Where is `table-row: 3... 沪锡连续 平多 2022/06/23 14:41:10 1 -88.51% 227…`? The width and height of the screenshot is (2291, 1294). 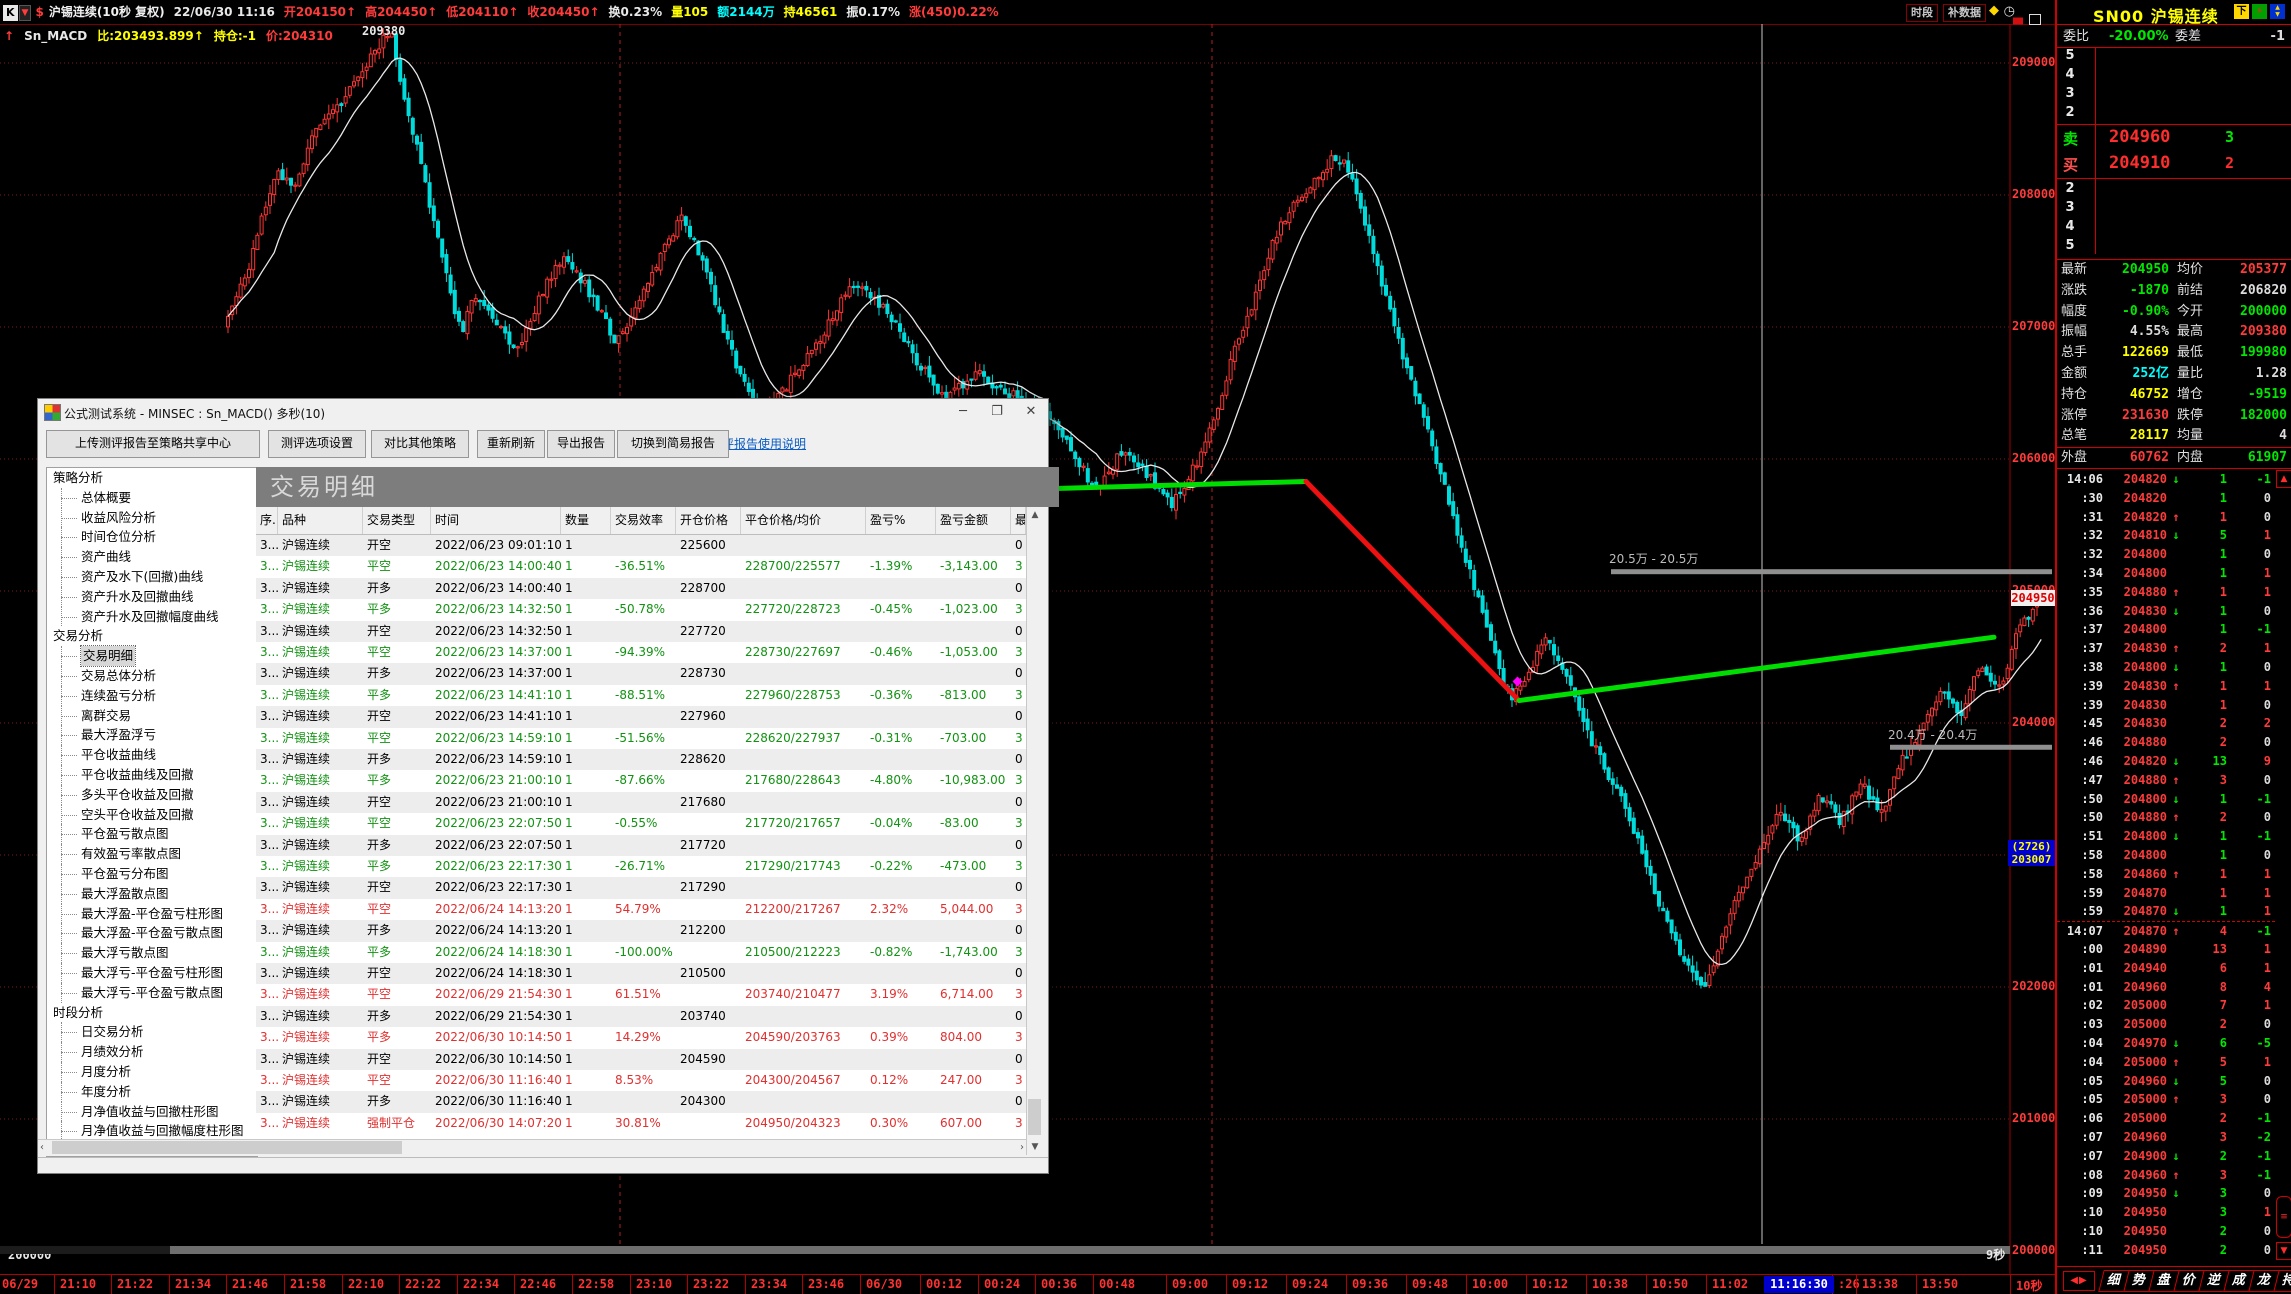
table-row: 3... 沪锡连续 平多 2022/06/23 14:41:10 1 -88.51% 227… is located at coordinates (649, 695).